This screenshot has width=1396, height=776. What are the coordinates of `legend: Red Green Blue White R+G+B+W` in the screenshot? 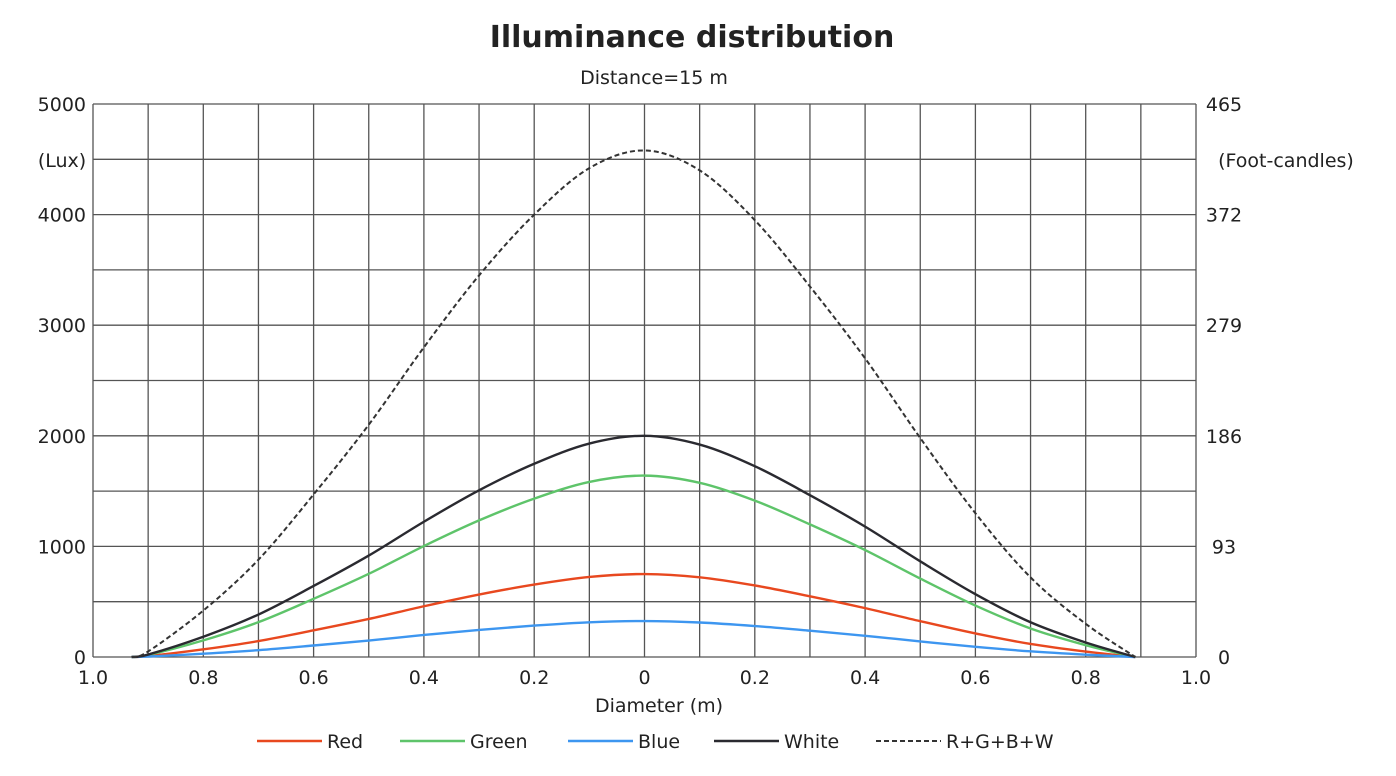 It's located at (655, 742).